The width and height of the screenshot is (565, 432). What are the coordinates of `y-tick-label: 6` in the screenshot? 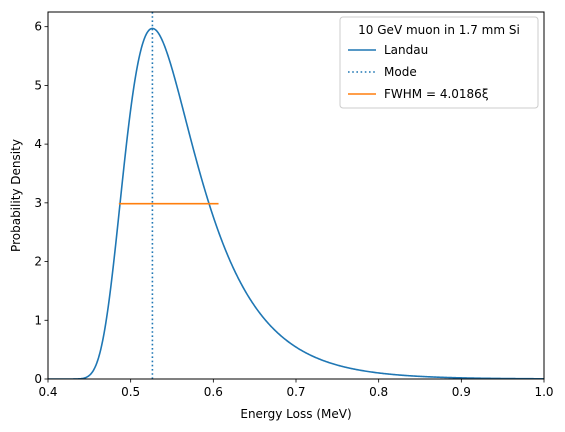 It's located at (38, 27).